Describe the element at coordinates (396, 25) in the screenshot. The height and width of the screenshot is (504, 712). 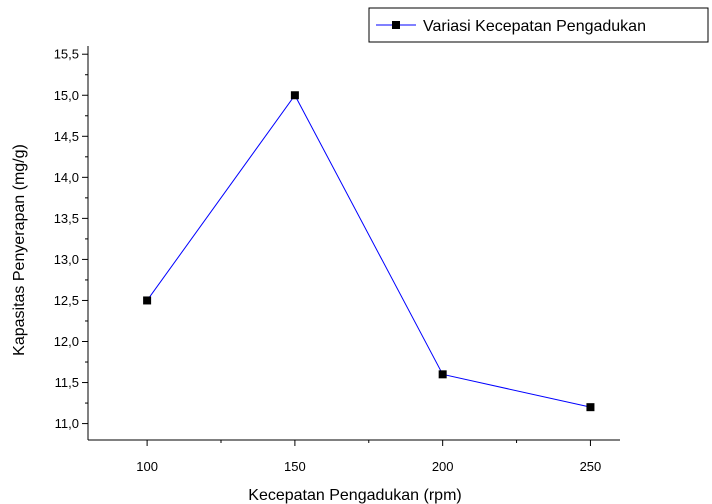
I see `legend-marker-swatch` at that location.